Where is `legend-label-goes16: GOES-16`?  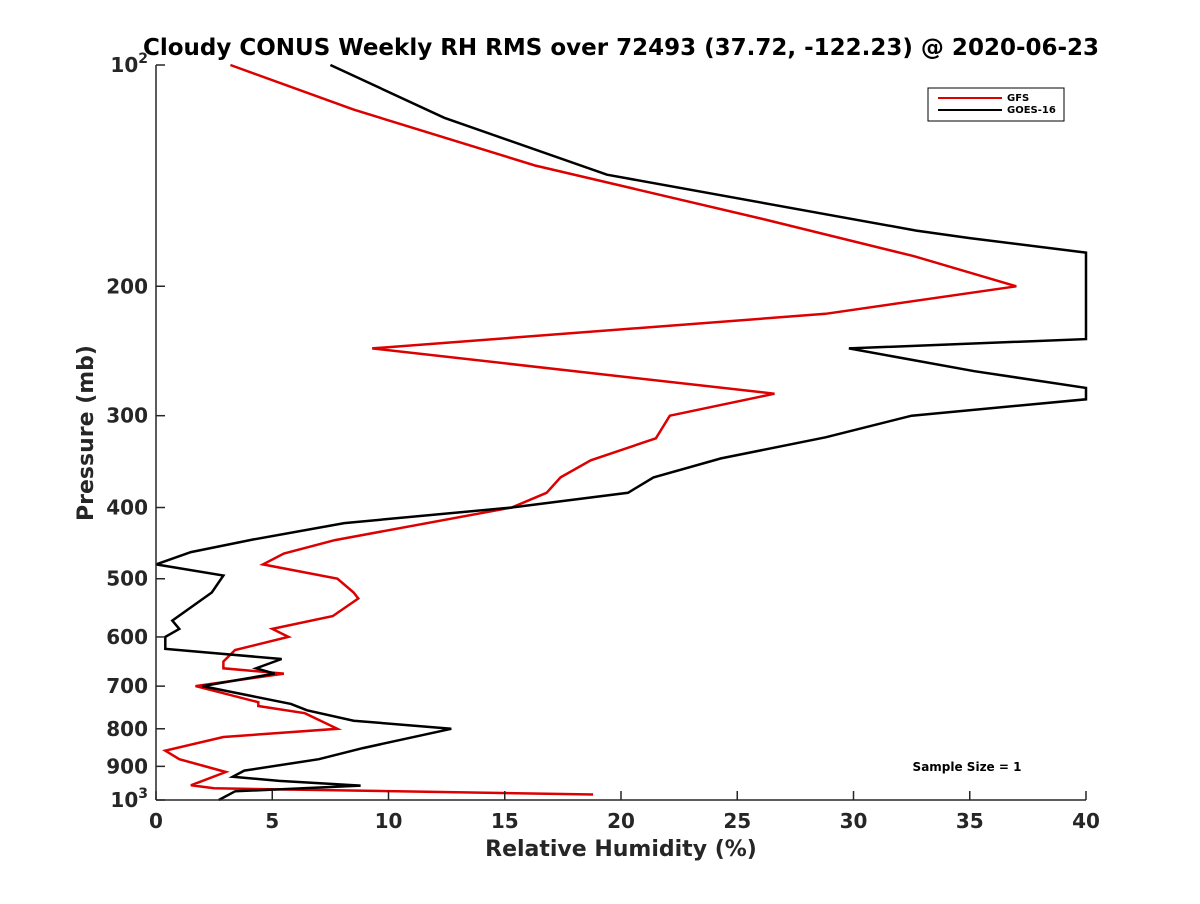
legend-label-goes16: GOES-16 is located at coordinates (1031, 110).